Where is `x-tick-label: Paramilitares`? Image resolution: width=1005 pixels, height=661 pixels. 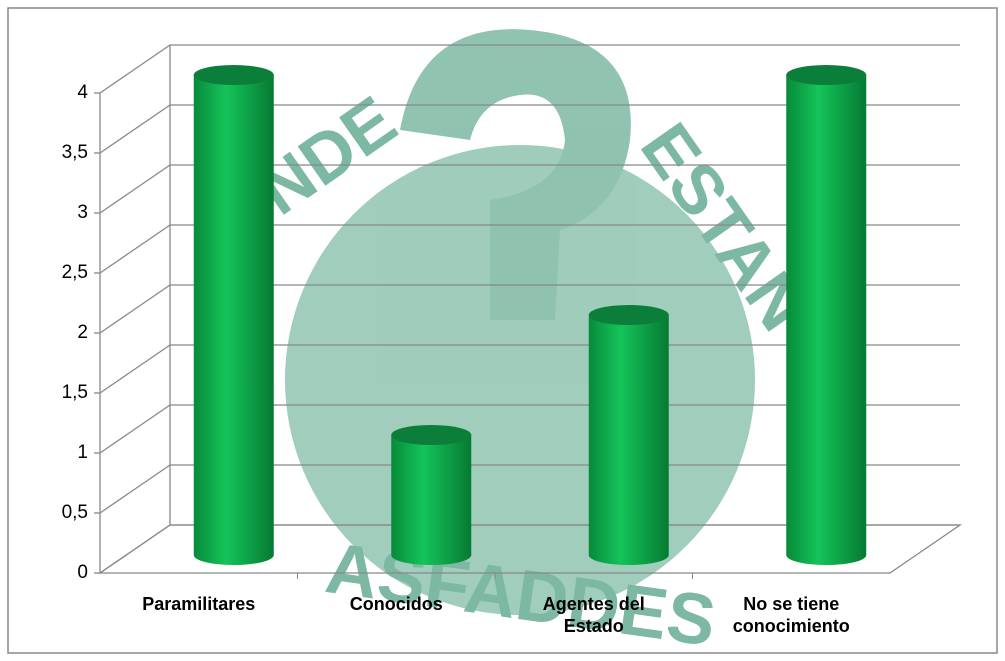
x-tick-label: Paramilitares is located at coordinates (199, 604).